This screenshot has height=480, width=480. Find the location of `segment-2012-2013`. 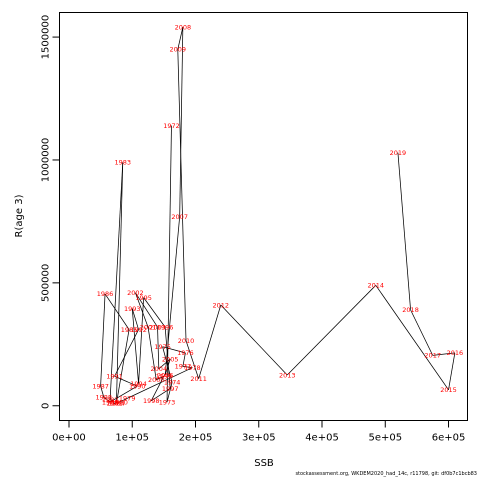

segment-2012-2013 is located at coordinates (254, 340).